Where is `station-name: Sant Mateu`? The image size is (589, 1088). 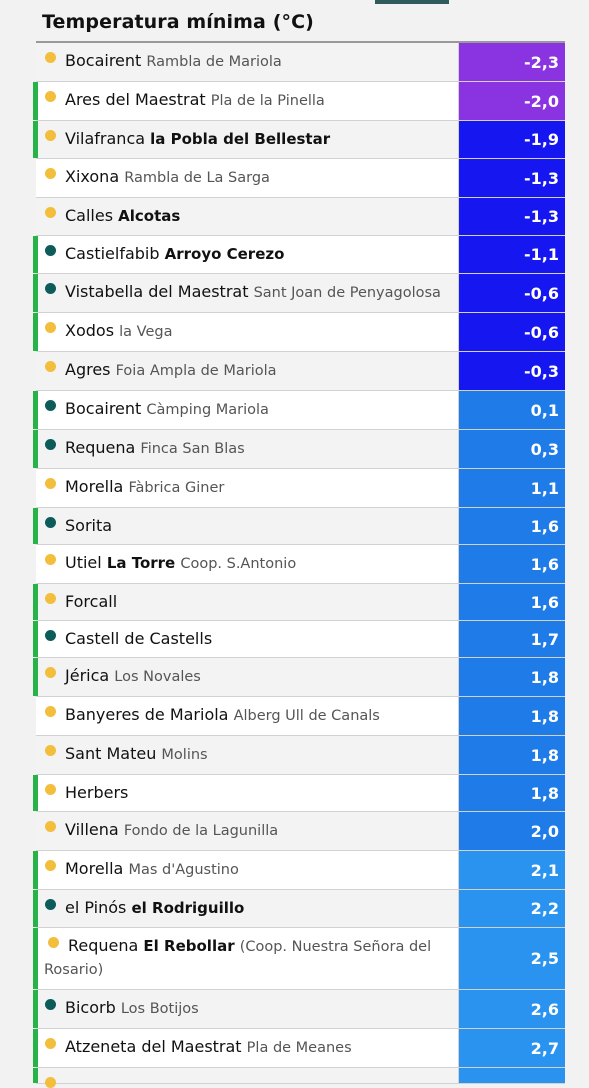
station-name: Sant Mateu is located at coordinates (111, 753).